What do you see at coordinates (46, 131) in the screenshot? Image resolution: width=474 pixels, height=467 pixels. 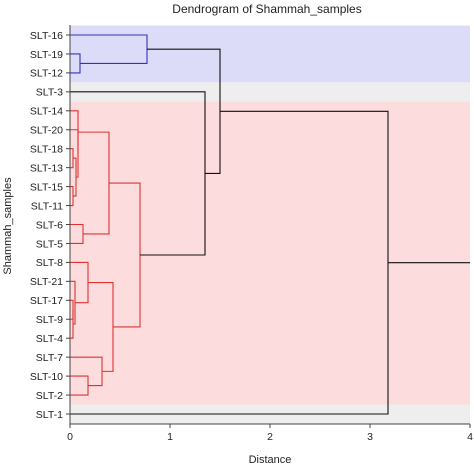 I see `leaf-label: SLT-20` at bounding box center [46, 131].